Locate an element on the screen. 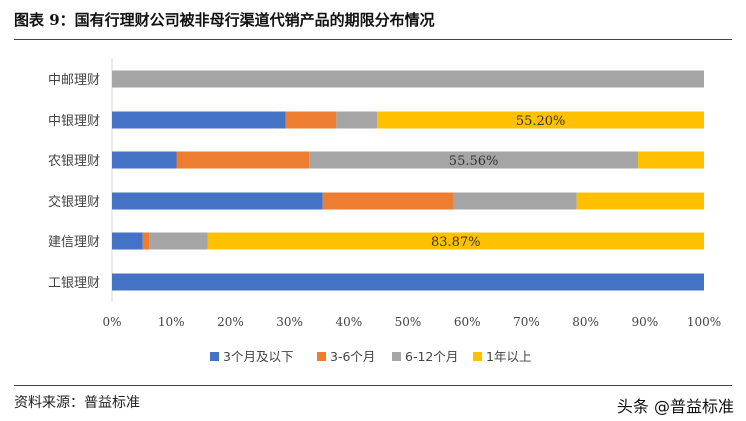  source-note: 资料来源：普益标准 is located at coordinates (77, 403).